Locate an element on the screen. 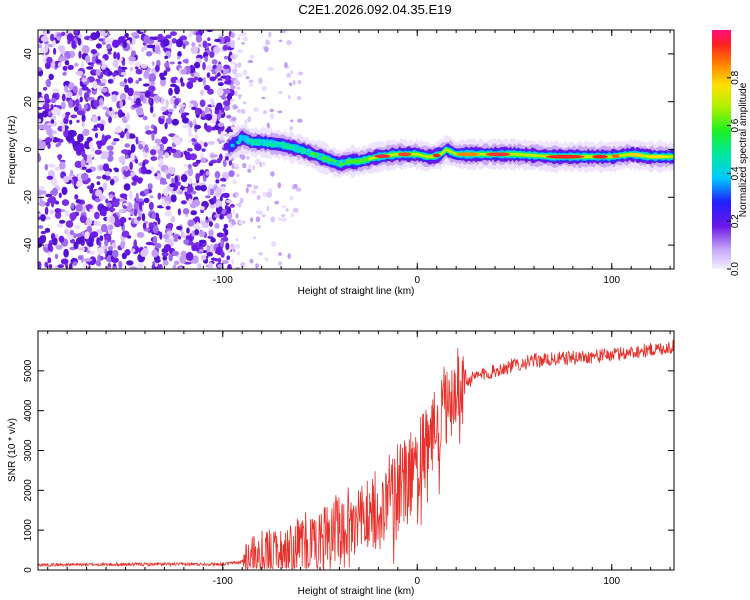 This screenshot has width=750, height=600. colorbar-ticks: 0.0 0.2 0.4 0.6 0.8 is located at coordinates (734, 173).